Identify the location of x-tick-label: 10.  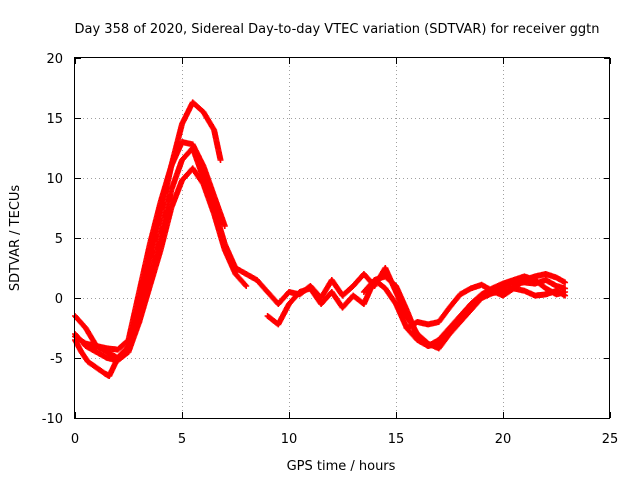
(289, 439).